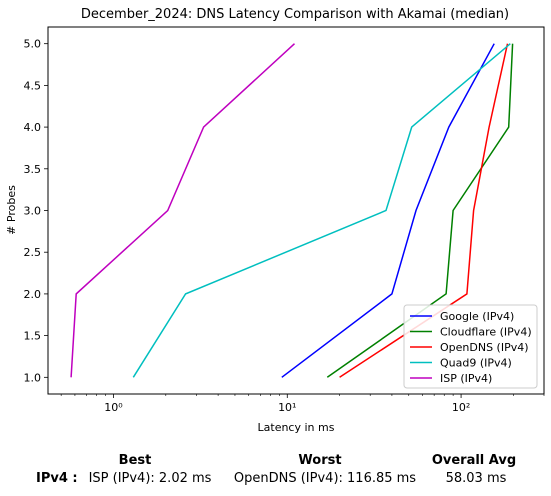  What do you see at coordinates (320, 460) in the screenshot?
I see `worst-header: Worst` at bounding box center [320, 460].